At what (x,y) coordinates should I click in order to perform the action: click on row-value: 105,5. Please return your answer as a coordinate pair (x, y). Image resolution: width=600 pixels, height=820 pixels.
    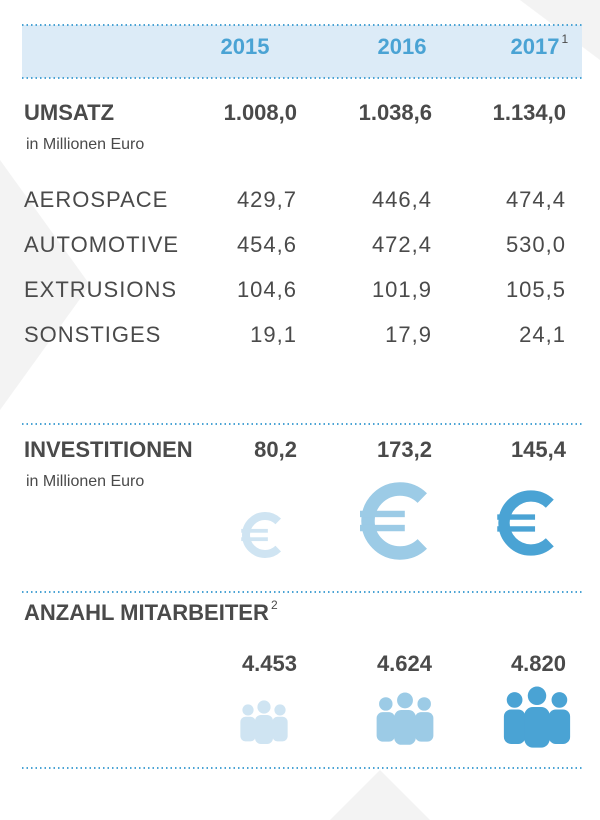
    Looking at the image, I should click on (536, 289).